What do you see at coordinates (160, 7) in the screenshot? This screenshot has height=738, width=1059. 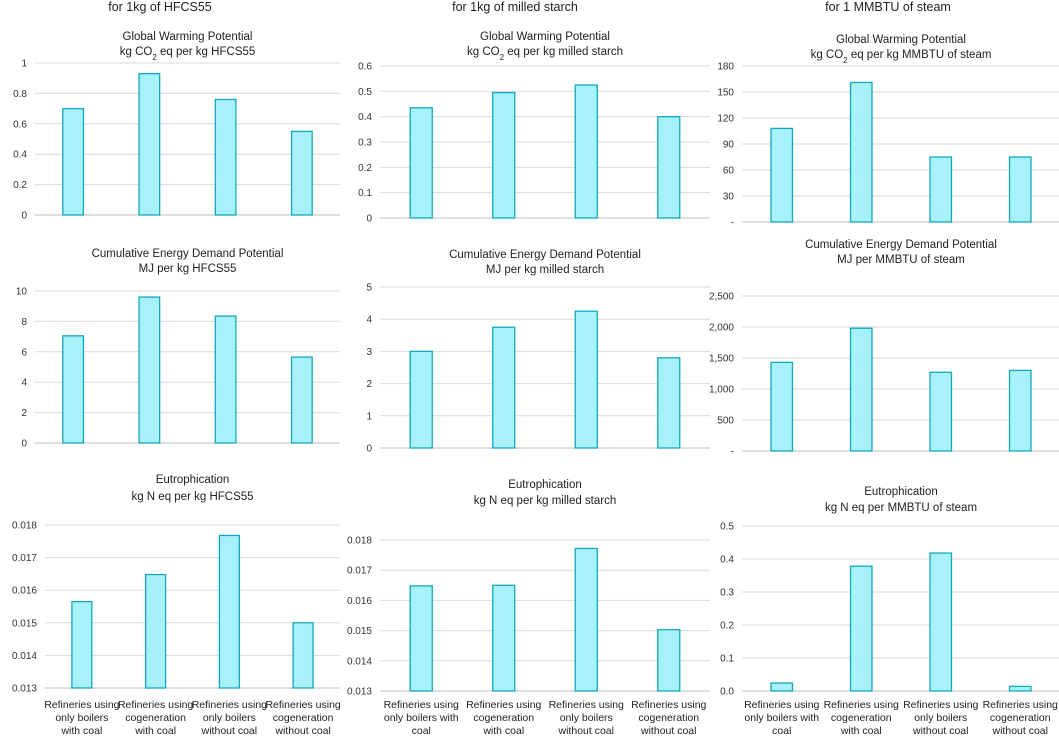 I see `column-header-hfcs55: for 1kg of HFCS55` at bounding box center [160, 7].